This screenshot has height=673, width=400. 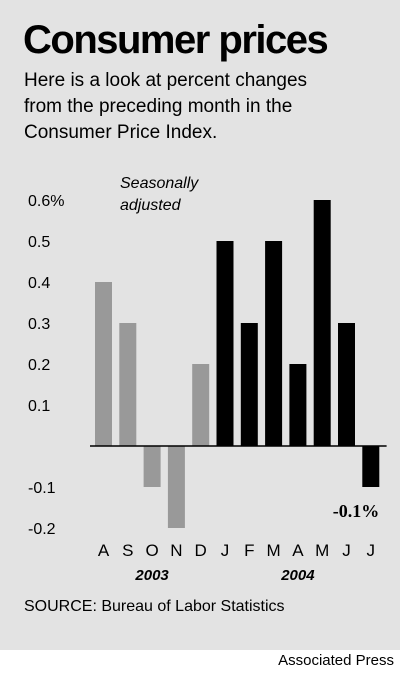 What do you see at coordinates (39, 406) in the screenshot?
I see `y-tick-label: 0.1` at bounding box center [39, 406].